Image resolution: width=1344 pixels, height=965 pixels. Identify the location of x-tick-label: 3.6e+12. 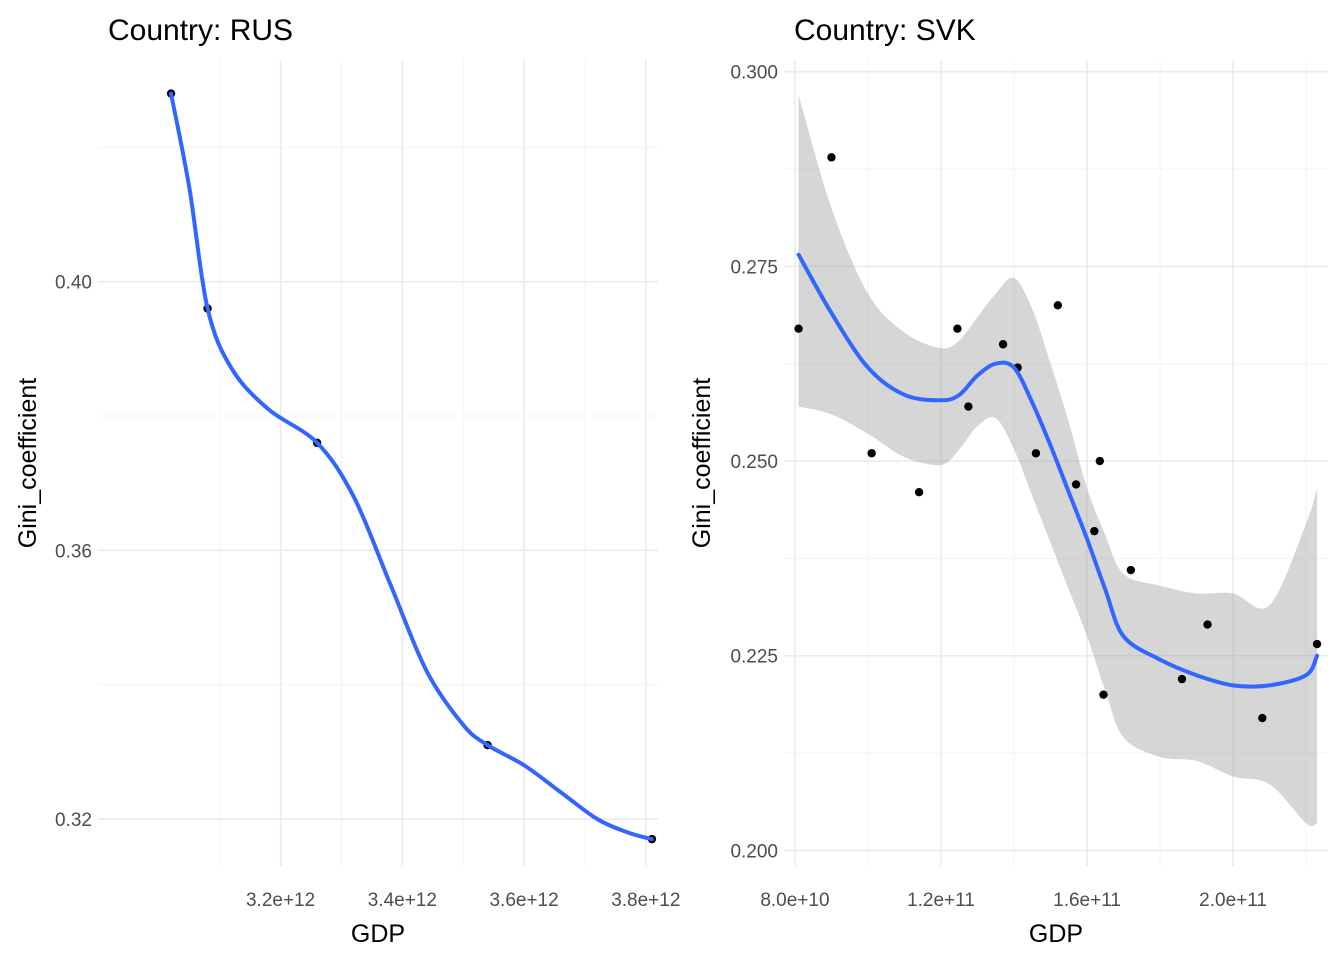
(523, 900).